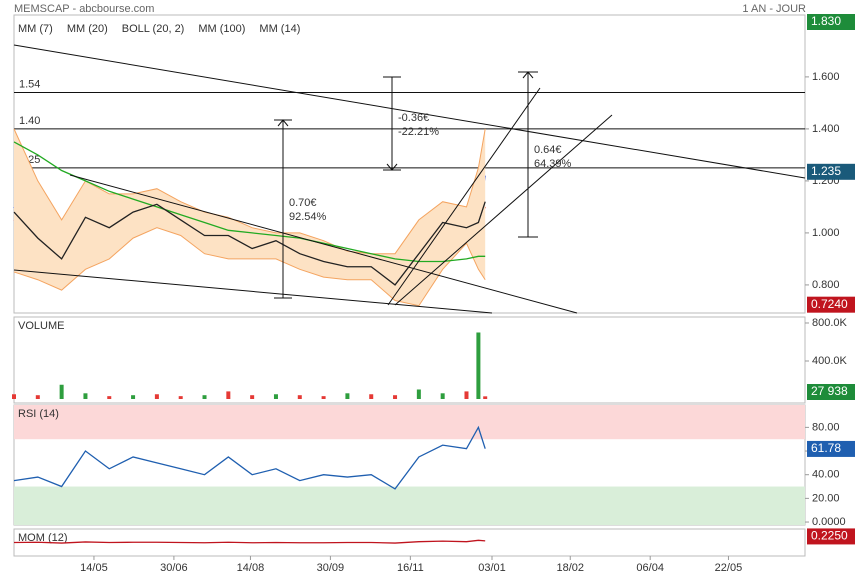 The image size is (855, 580). I want to click on y-tick-label: 80.00, so click(826, 427).